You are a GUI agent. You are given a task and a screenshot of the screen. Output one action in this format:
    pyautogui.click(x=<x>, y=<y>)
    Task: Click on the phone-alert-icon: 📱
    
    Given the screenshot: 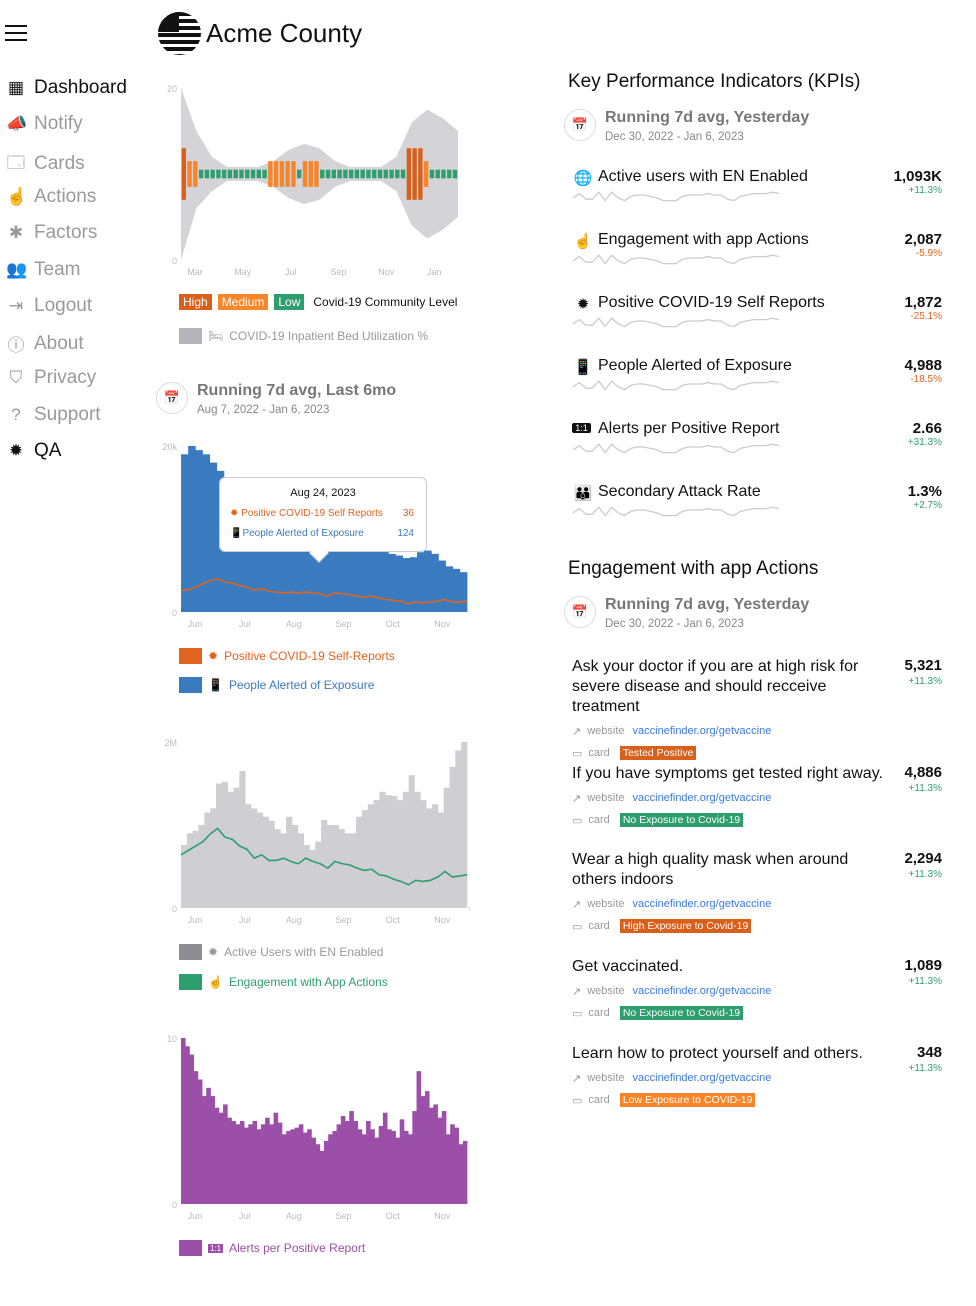 What is the action you would take?
    pyautogui.click(x=236, y=533)
    